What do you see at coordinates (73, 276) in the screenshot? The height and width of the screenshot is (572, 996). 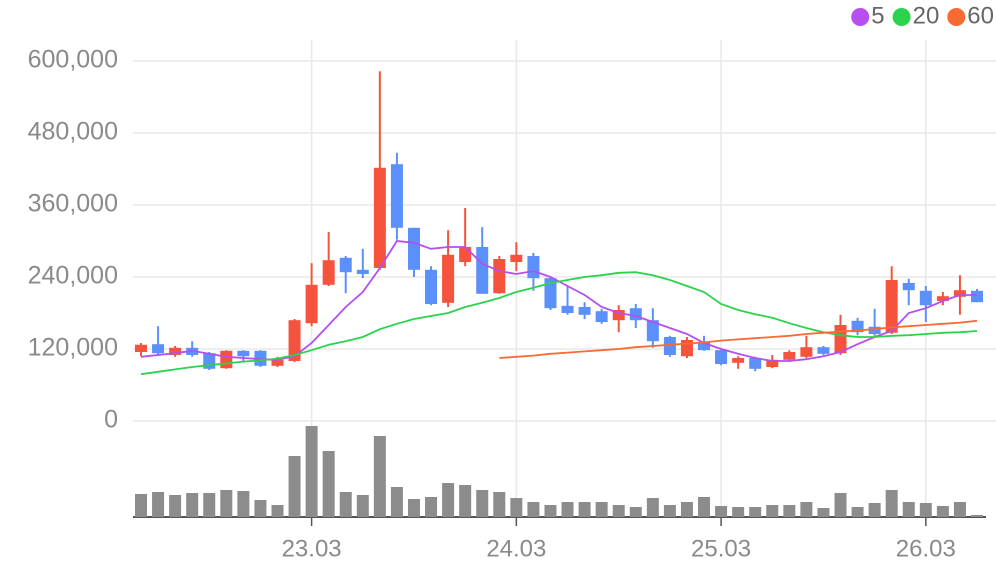 I see `y-tick-label: 240,000` at bounding box center [73, 276].